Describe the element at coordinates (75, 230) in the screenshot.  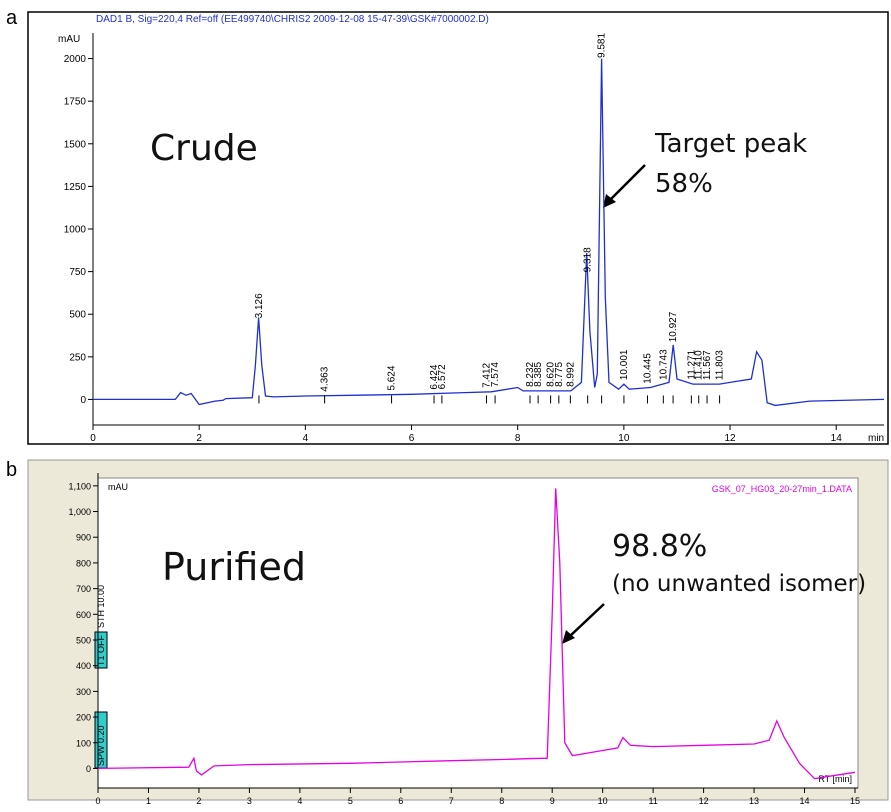
I see `y-tick-label: 1000` at that location.